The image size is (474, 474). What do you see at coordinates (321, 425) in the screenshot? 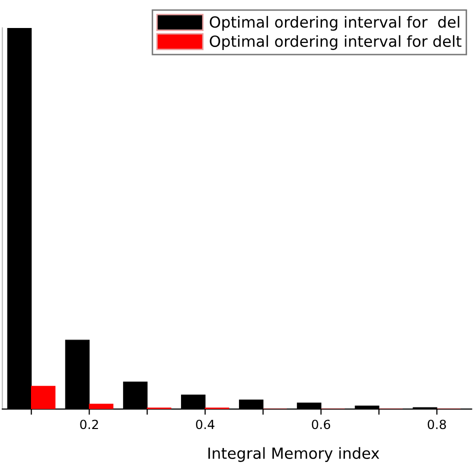
I see `x-tick-label: 0.6` at bounding box center [321, 425].